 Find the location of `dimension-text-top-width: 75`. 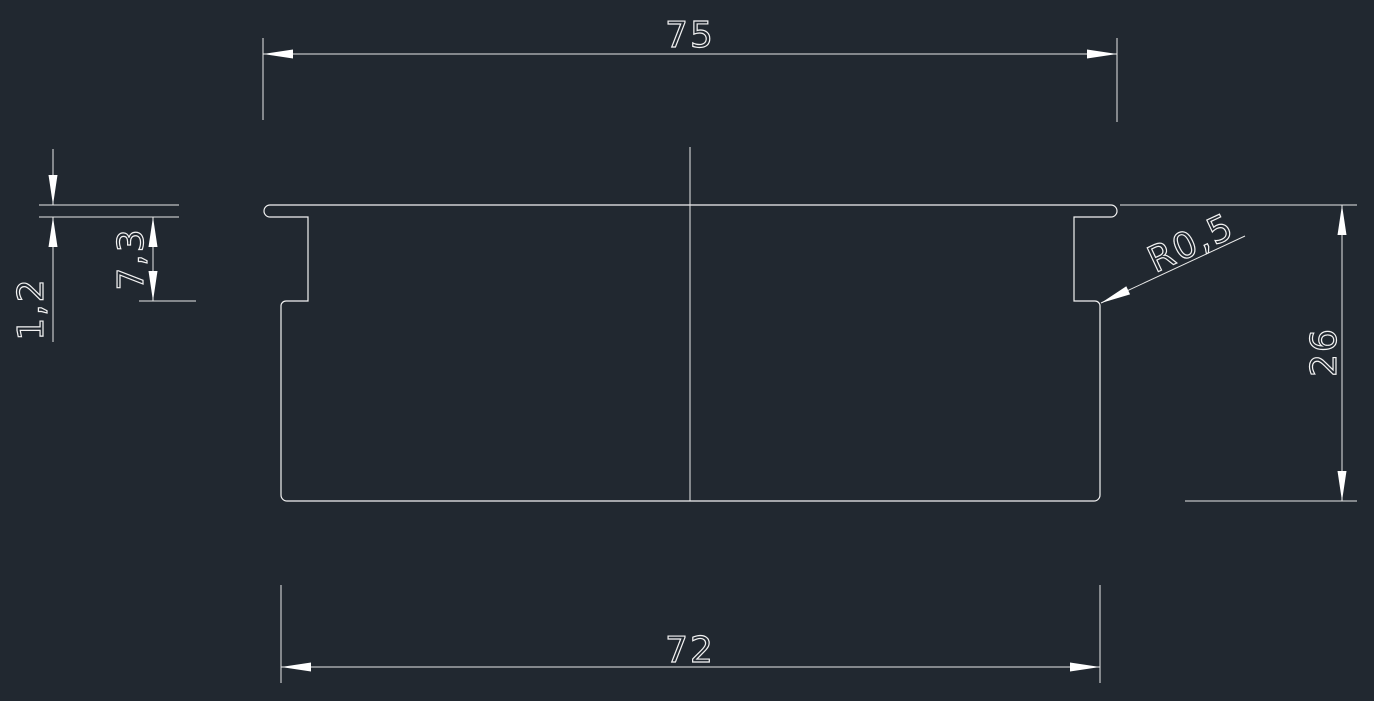

dimension-text-top-width: 75 is located at coordinates (690, 35).